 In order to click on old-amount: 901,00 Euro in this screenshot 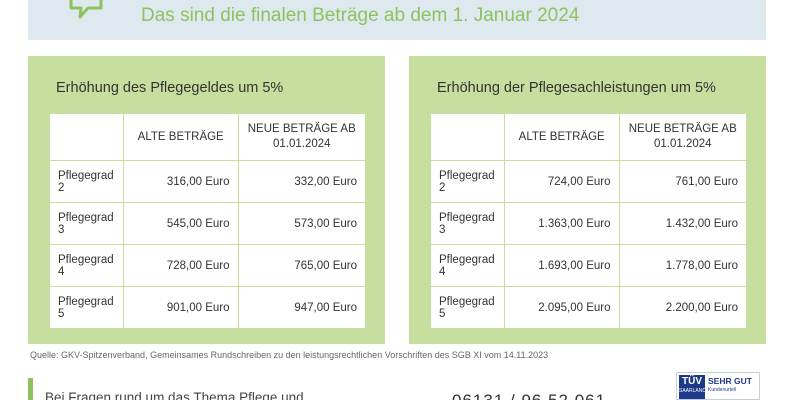, I will do `click(180, 307)`.